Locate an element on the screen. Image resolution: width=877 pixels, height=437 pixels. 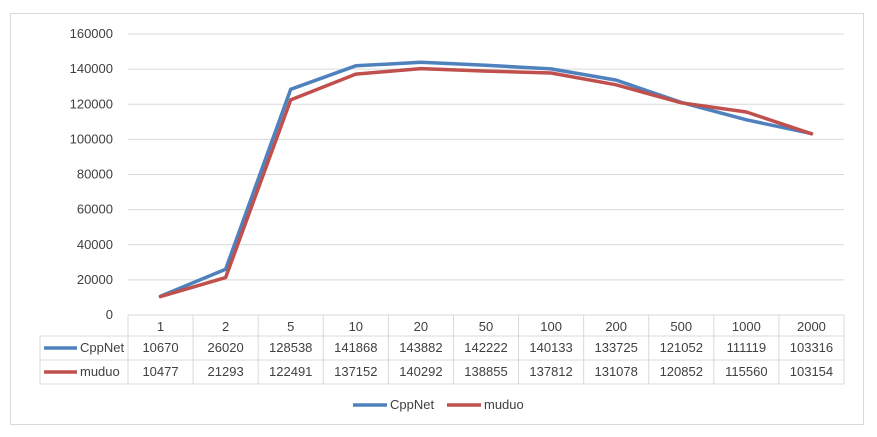
data-table-value: 137152 is located at coordinates (355, 371).